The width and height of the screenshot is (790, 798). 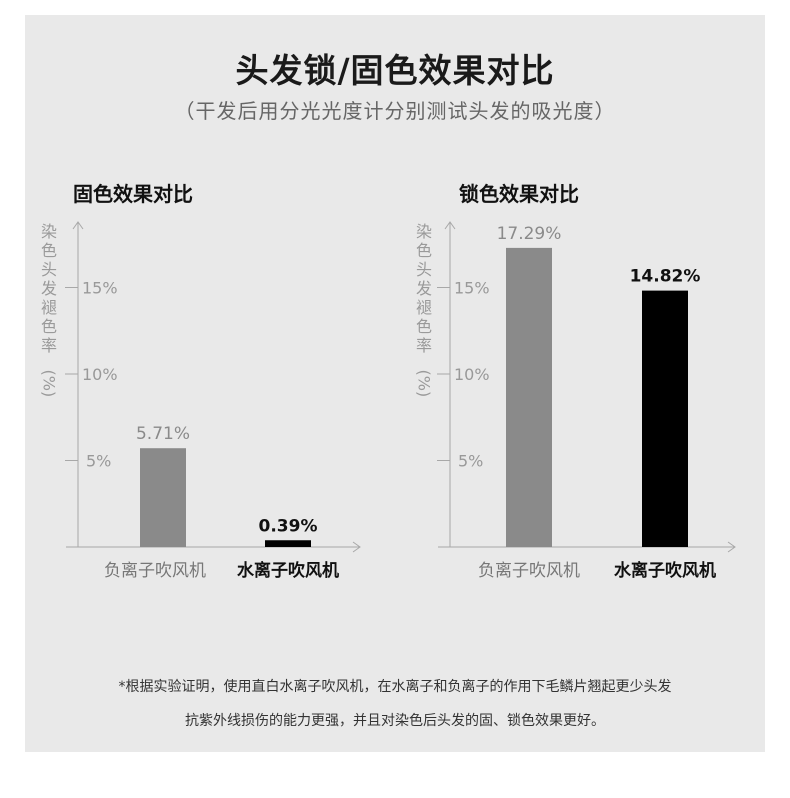 What do you see at coordinates (395, 111) in the screenshot?
I see `page-subtitle: （干发后用分光光度计分别测试头发的吸光度）` at bounding box center [395, 111].